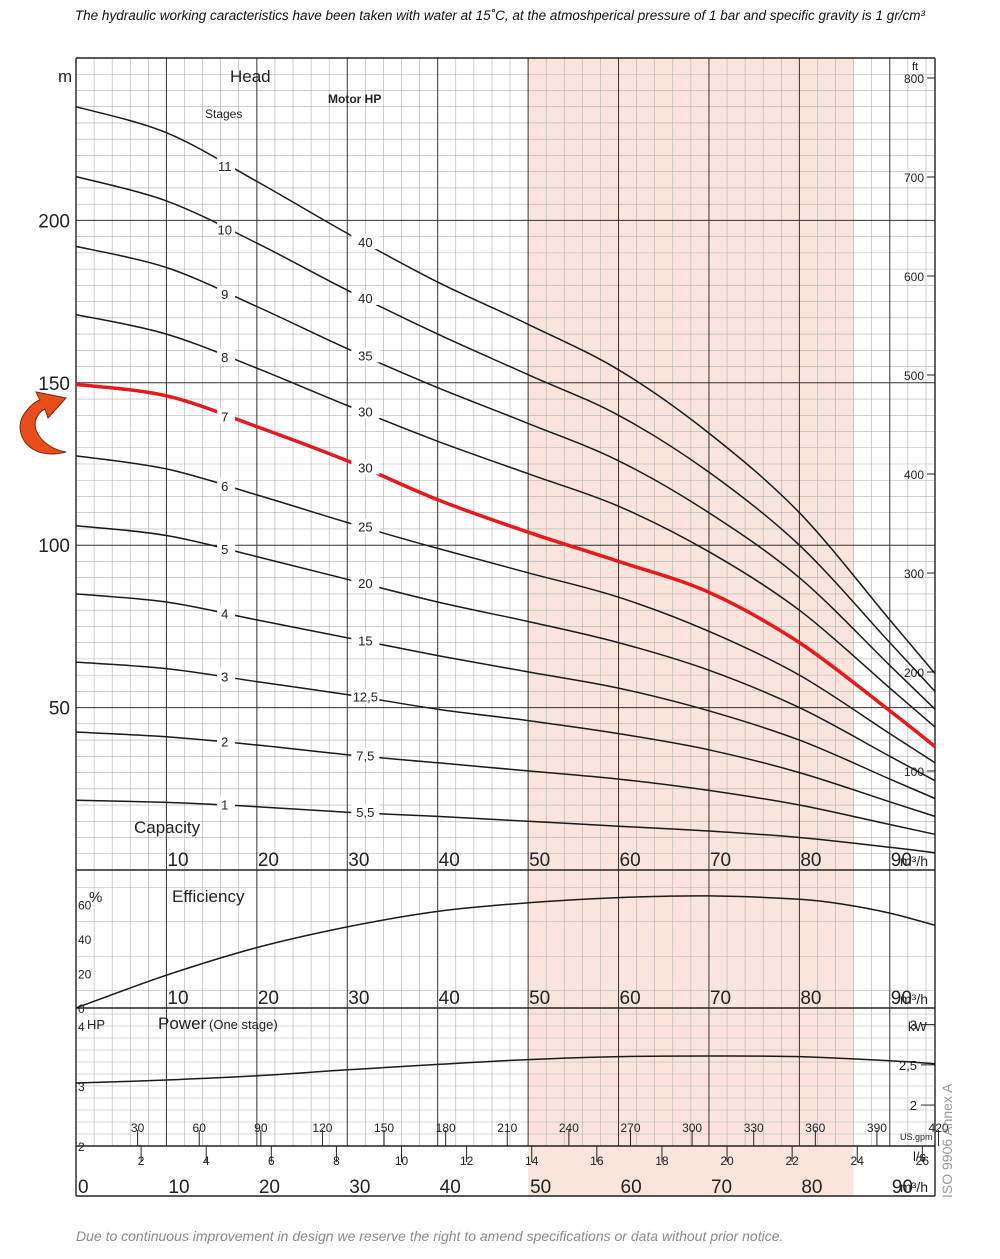  I want to click on ls-tick-label: 24, so click(858, 1161).